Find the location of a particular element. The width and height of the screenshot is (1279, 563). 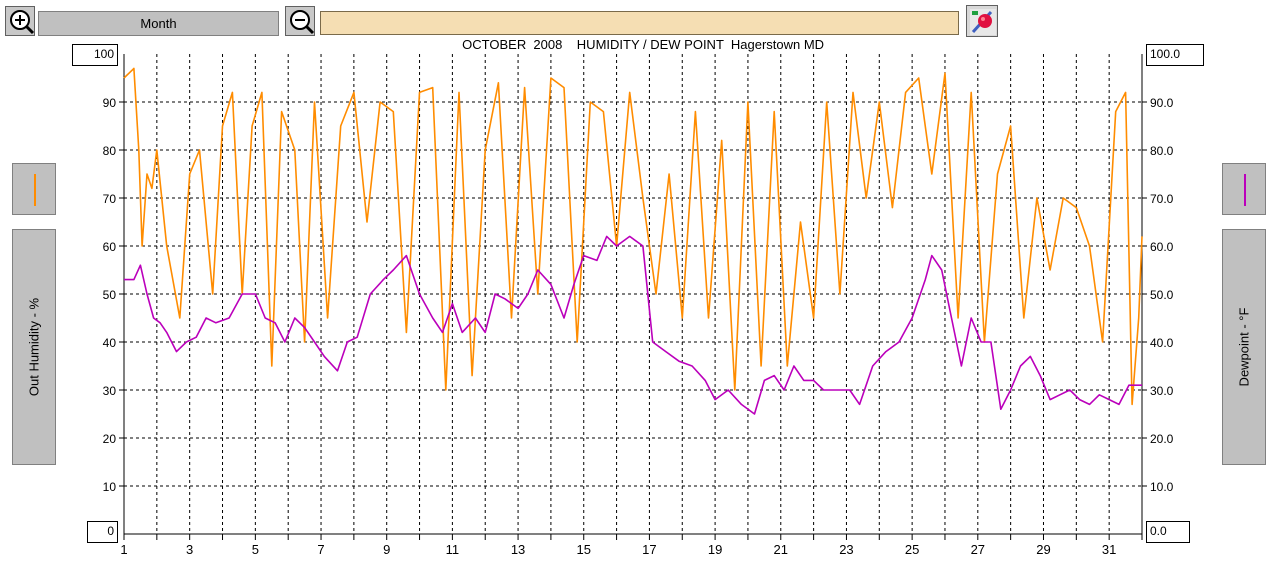

right-y-tick-label: 50.0 is located at coordinates (1162, 295).